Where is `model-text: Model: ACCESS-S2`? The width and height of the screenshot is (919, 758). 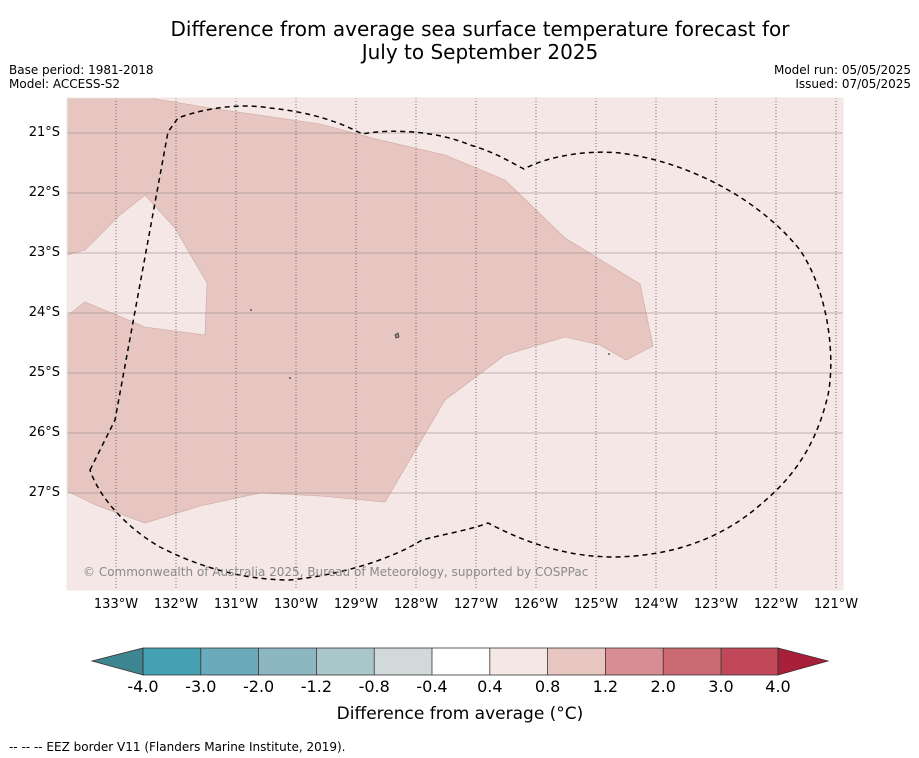 model-text: Model: ACCESS-S2 is located at coordinates (65, 84).